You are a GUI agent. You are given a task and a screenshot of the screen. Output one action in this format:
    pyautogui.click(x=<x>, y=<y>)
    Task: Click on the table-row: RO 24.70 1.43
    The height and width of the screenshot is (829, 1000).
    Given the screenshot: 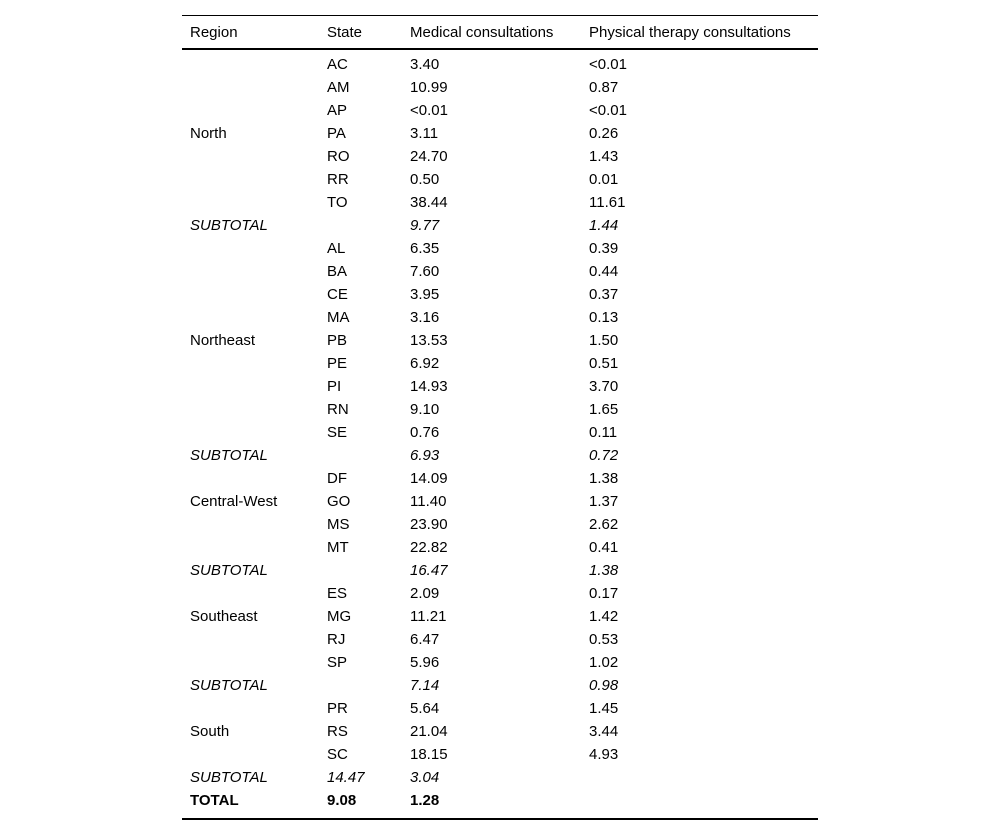 What is the action you would take?
    pyautogui.click(x=500, y=156)
    